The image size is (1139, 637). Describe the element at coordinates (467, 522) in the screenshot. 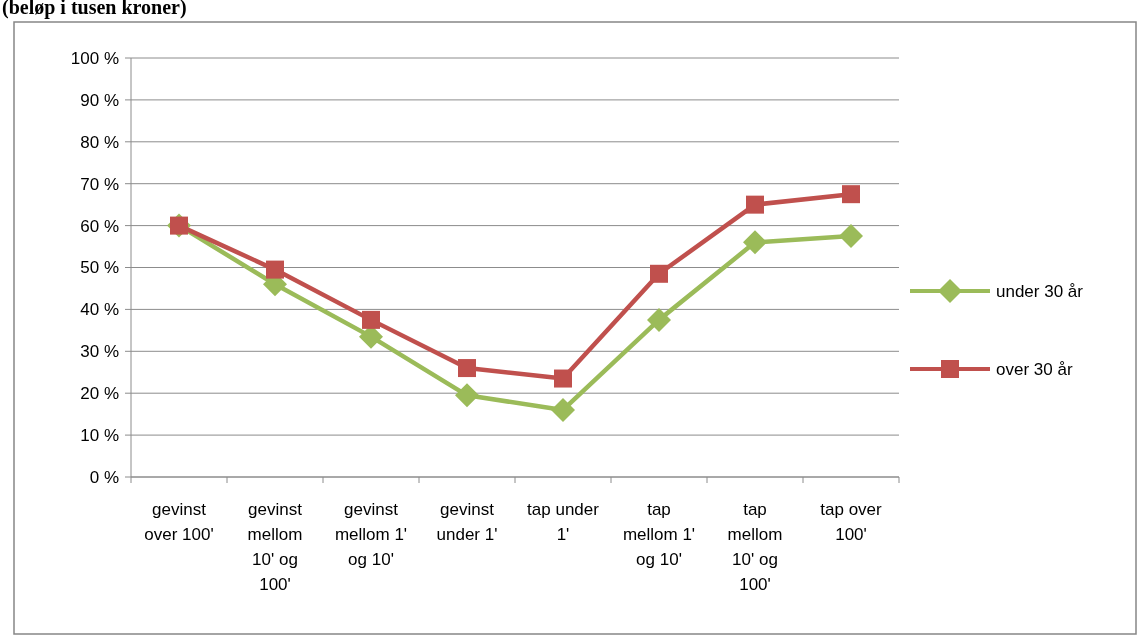

I see `x-tick-label: gevinst under 1'` at that location.